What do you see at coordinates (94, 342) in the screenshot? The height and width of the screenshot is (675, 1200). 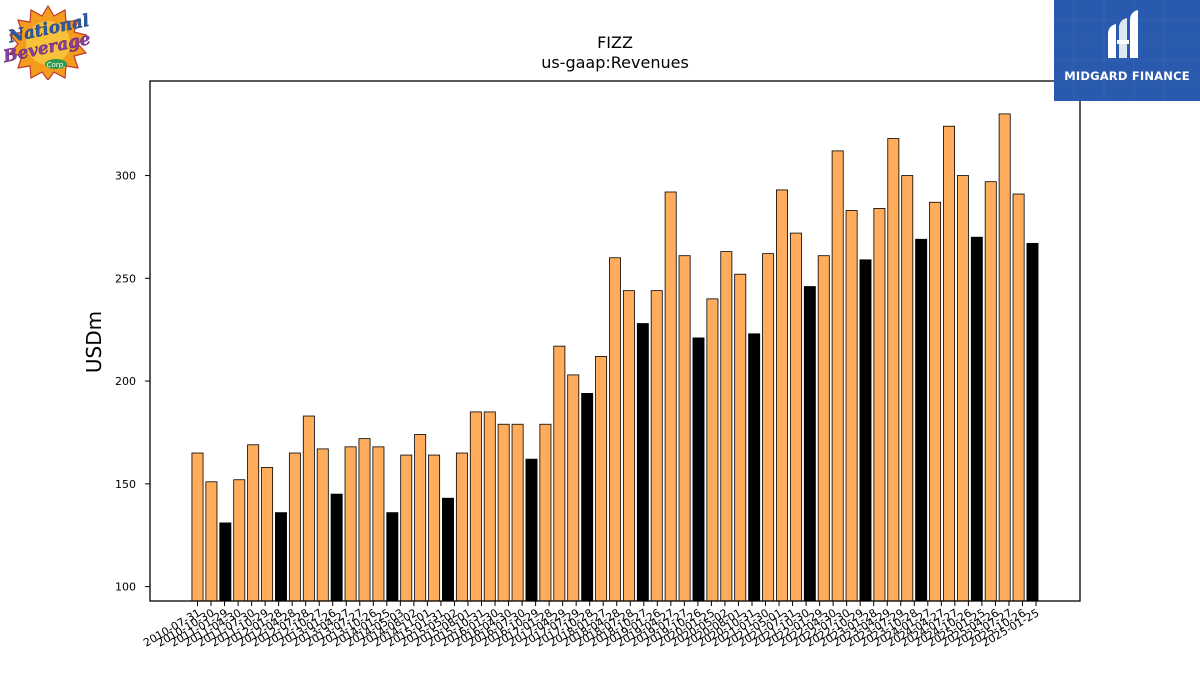 I see `y-axis-label: USDm` at bounding box center [94, 342].